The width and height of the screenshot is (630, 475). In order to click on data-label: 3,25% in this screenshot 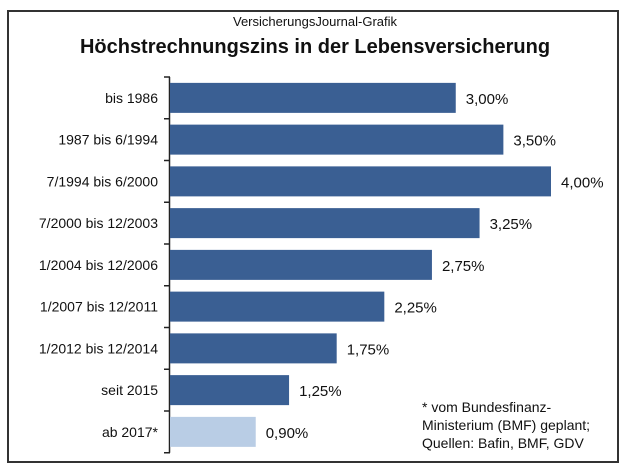, I will do `click(511, 224)`.